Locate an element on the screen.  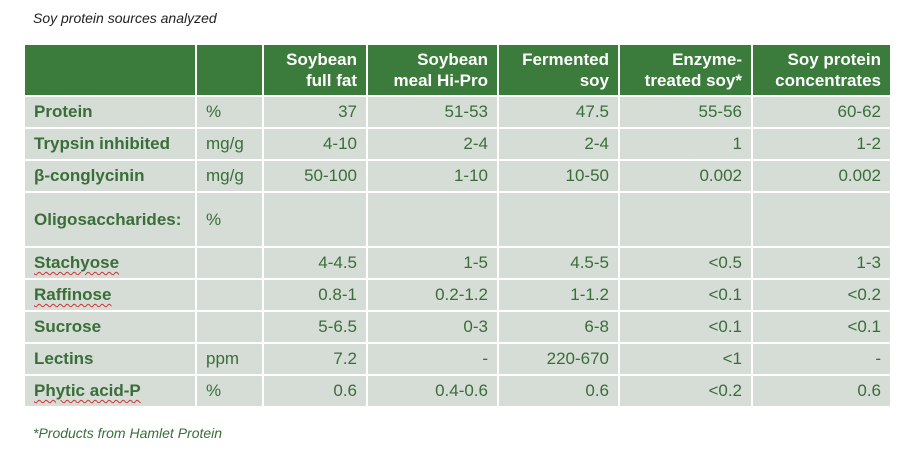
row-label: Protein is located at coordinates (110, 112).